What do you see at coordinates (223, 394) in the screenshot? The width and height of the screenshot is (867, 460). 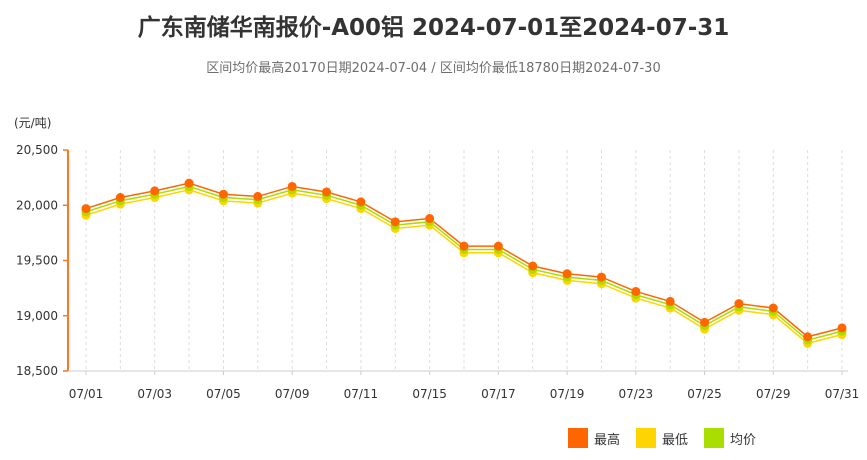 I see `x-tick-label: 07/05` at bounding box center [223, 394].